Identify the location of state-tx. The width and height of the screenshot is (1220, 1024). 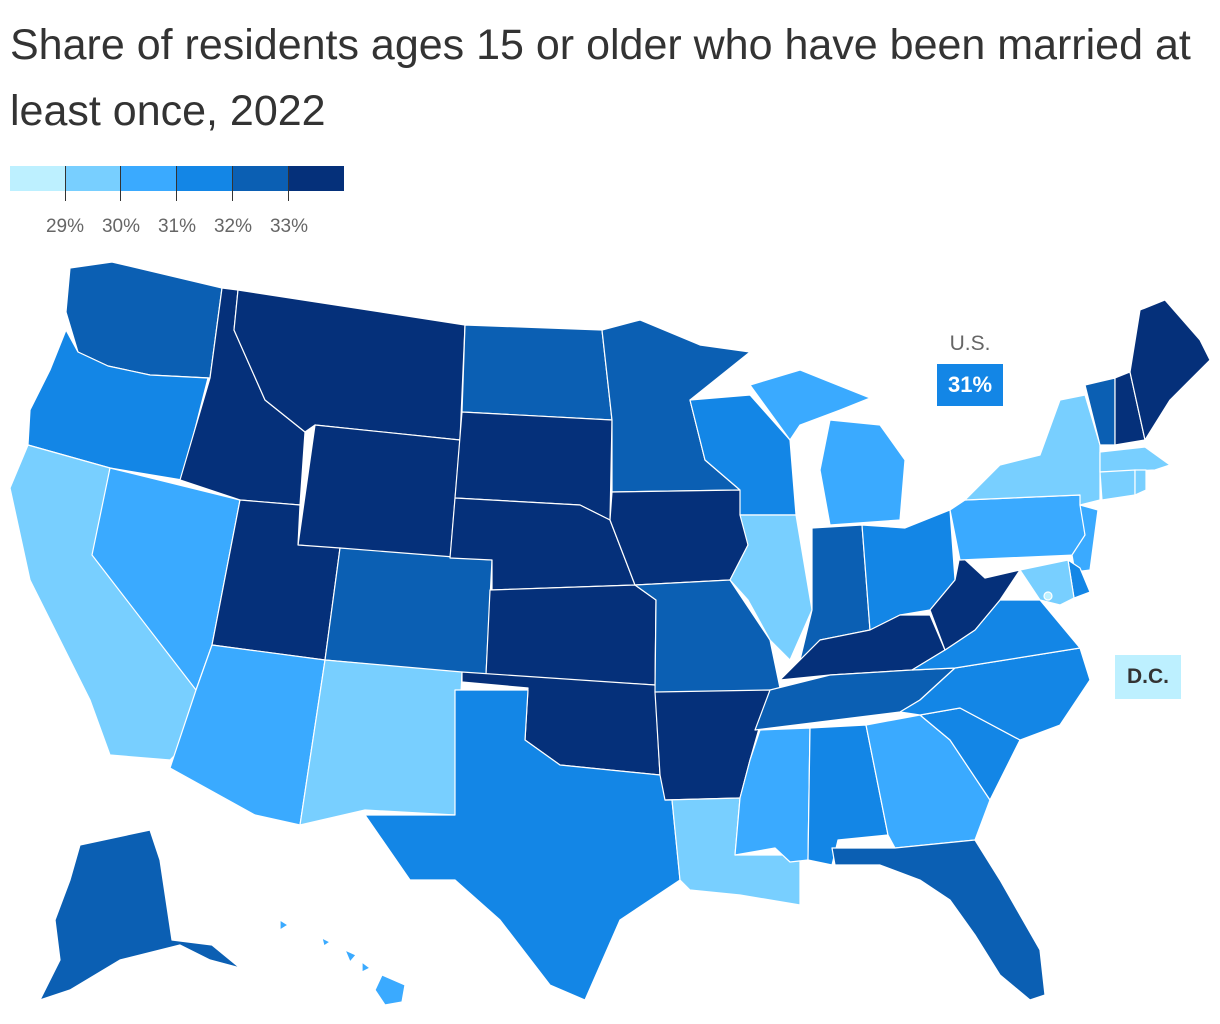
(522, 845).